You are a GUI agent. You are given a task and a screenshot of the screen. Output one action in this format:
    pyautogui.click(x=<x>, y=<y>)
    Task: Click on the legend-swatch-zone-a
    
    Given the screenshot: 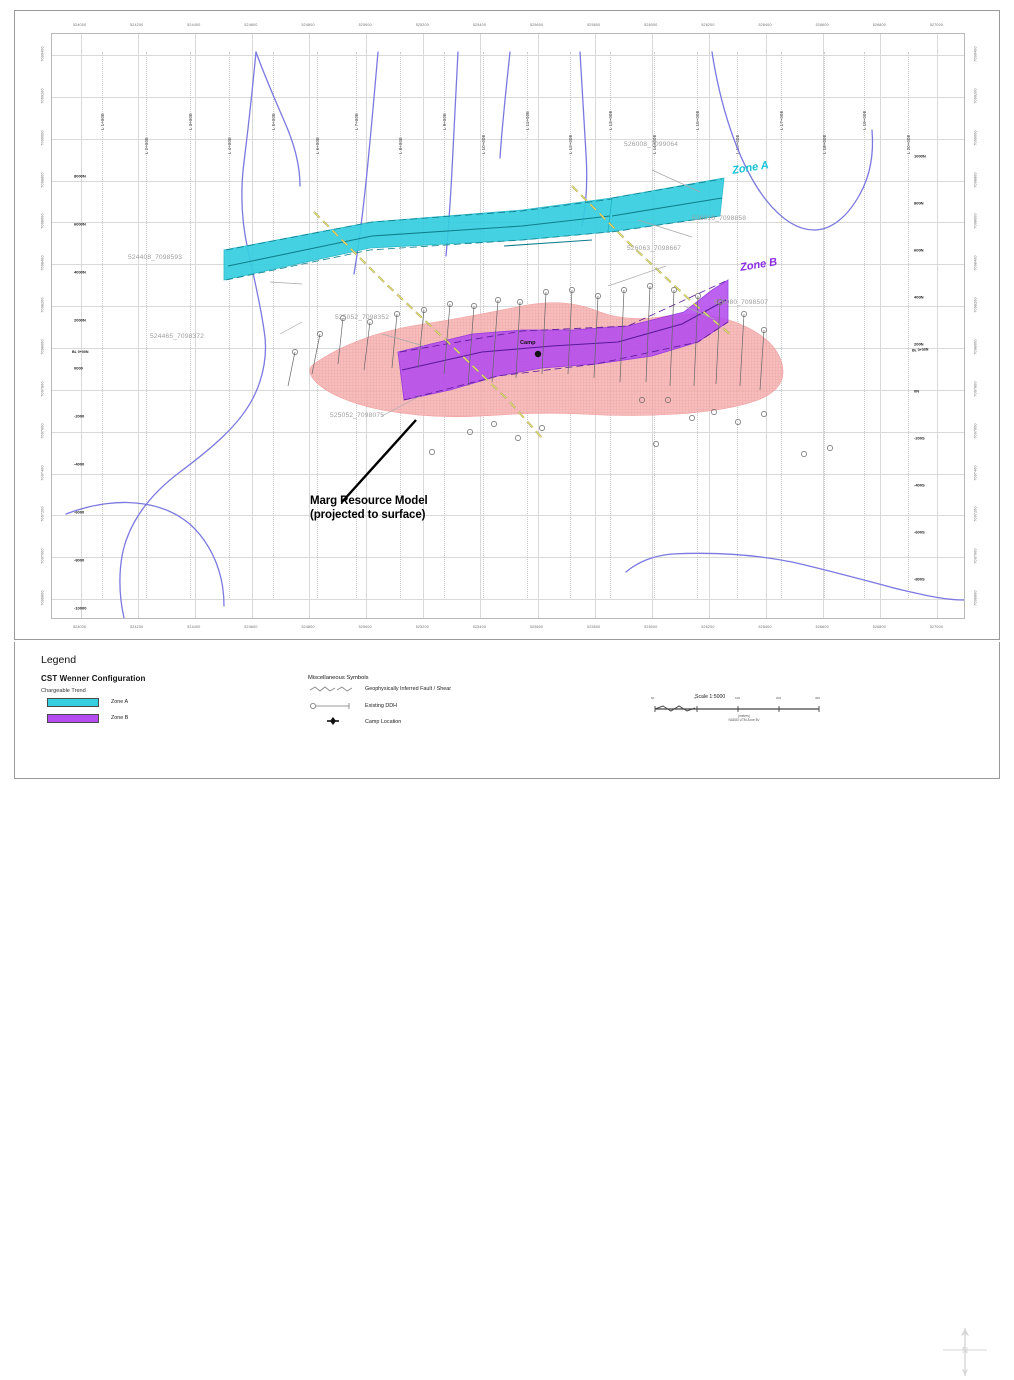 What is the action you would take?
    pyautogui.click(x=73, y=702)
    